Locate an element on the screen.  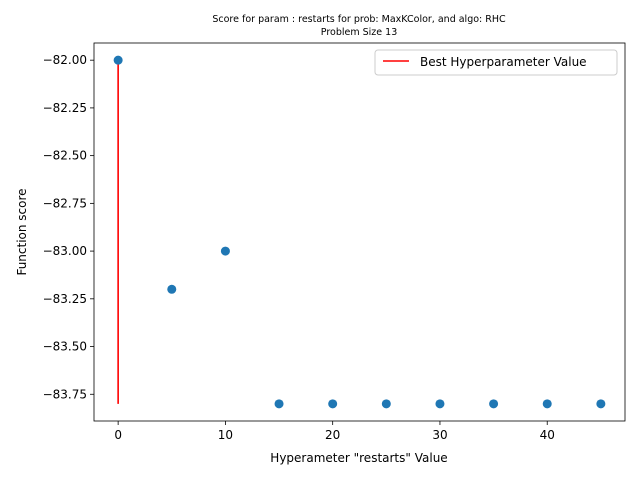
y-tick-label: −82.50 is located at coordinates (65, 156).